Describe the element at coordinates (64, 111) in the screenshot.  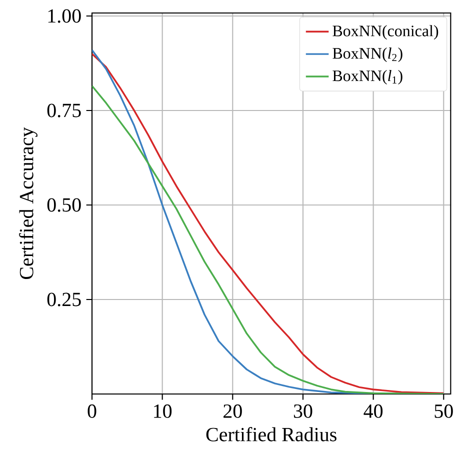
I see `y-tick-label: 0.75` at that location.